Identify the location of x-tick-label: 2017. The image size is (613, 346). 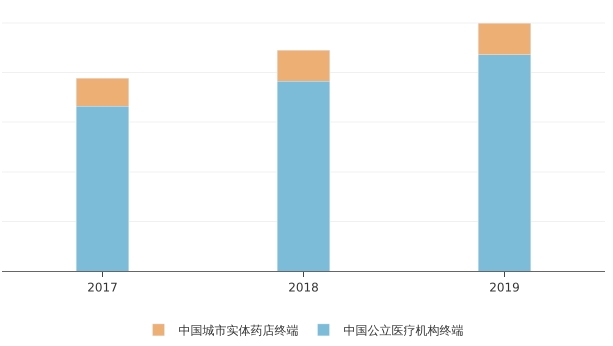
(102, 287).